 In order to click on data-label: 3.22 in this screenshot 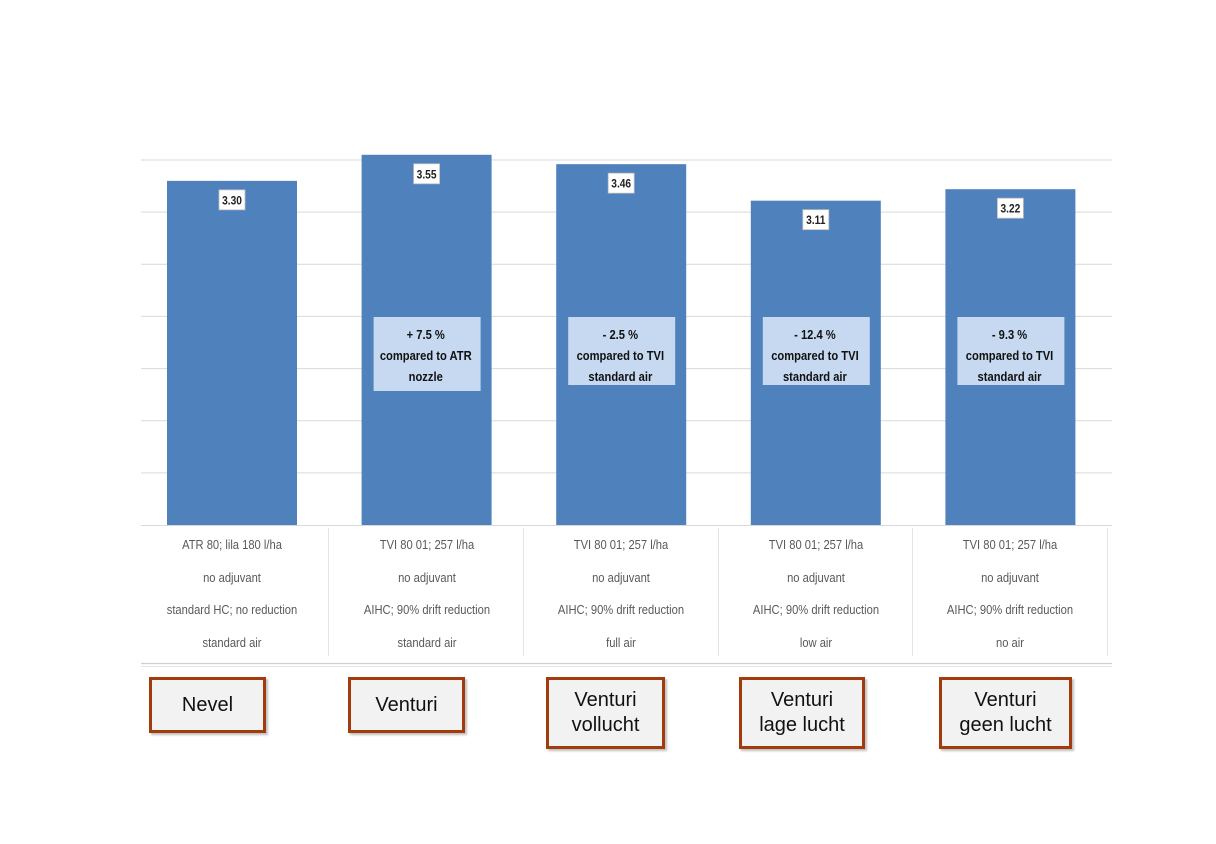, I will do `click(1010, 209)`.